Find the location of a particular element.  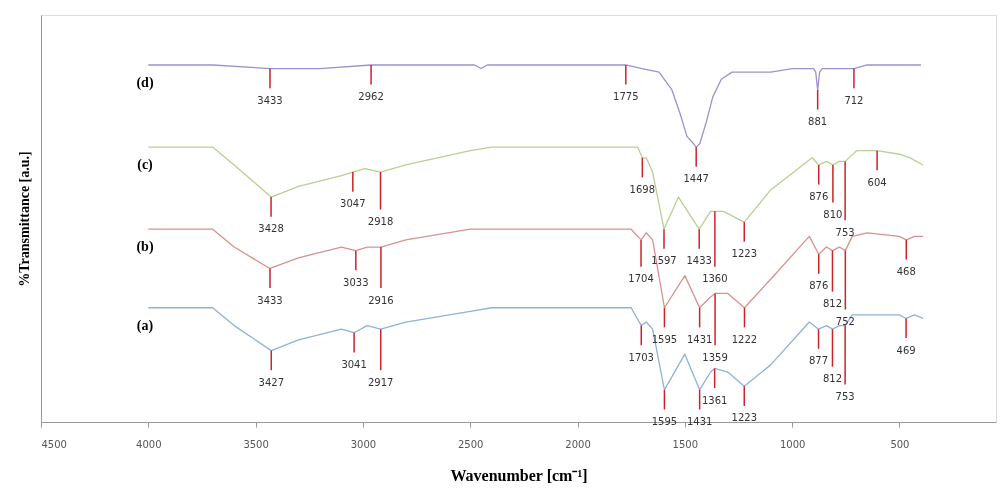

y-axis-title: %Transmittance [a.u.] is located at coordinates (24, 219).